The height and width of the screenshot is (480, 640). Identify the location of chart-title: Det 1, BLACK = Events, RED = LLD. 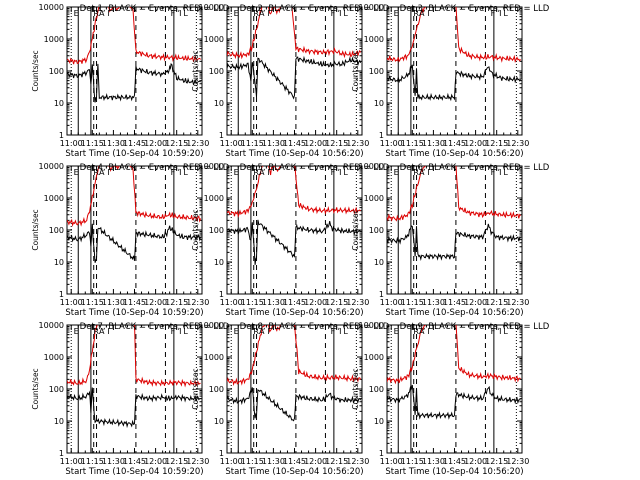
(155, 9).